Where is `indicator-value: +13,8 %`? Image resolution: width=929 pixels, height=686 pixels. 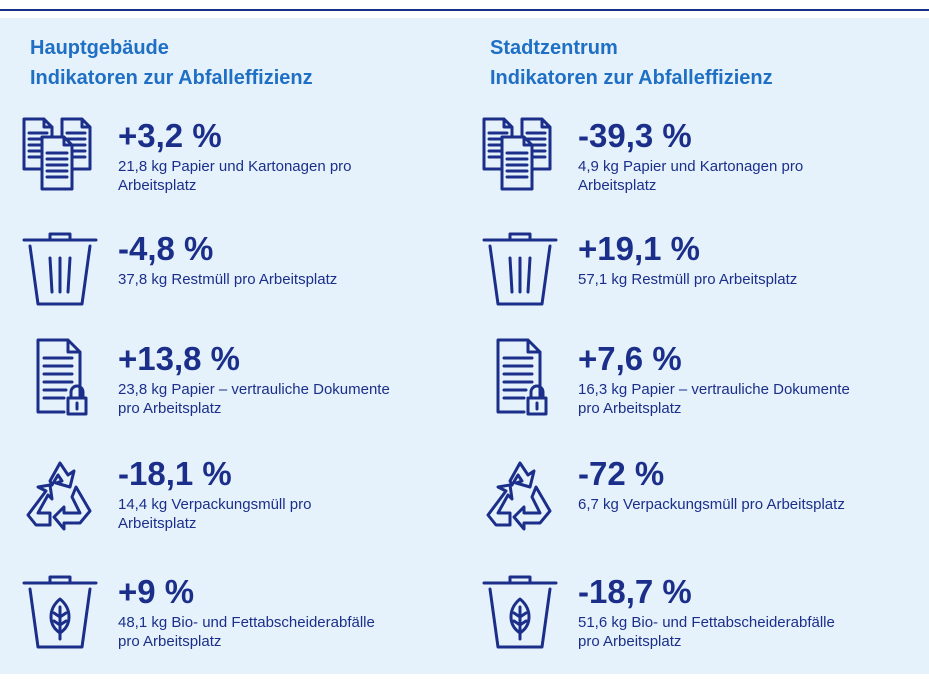
indicator-value: +13,8 % is located at coordinates (179, 358).